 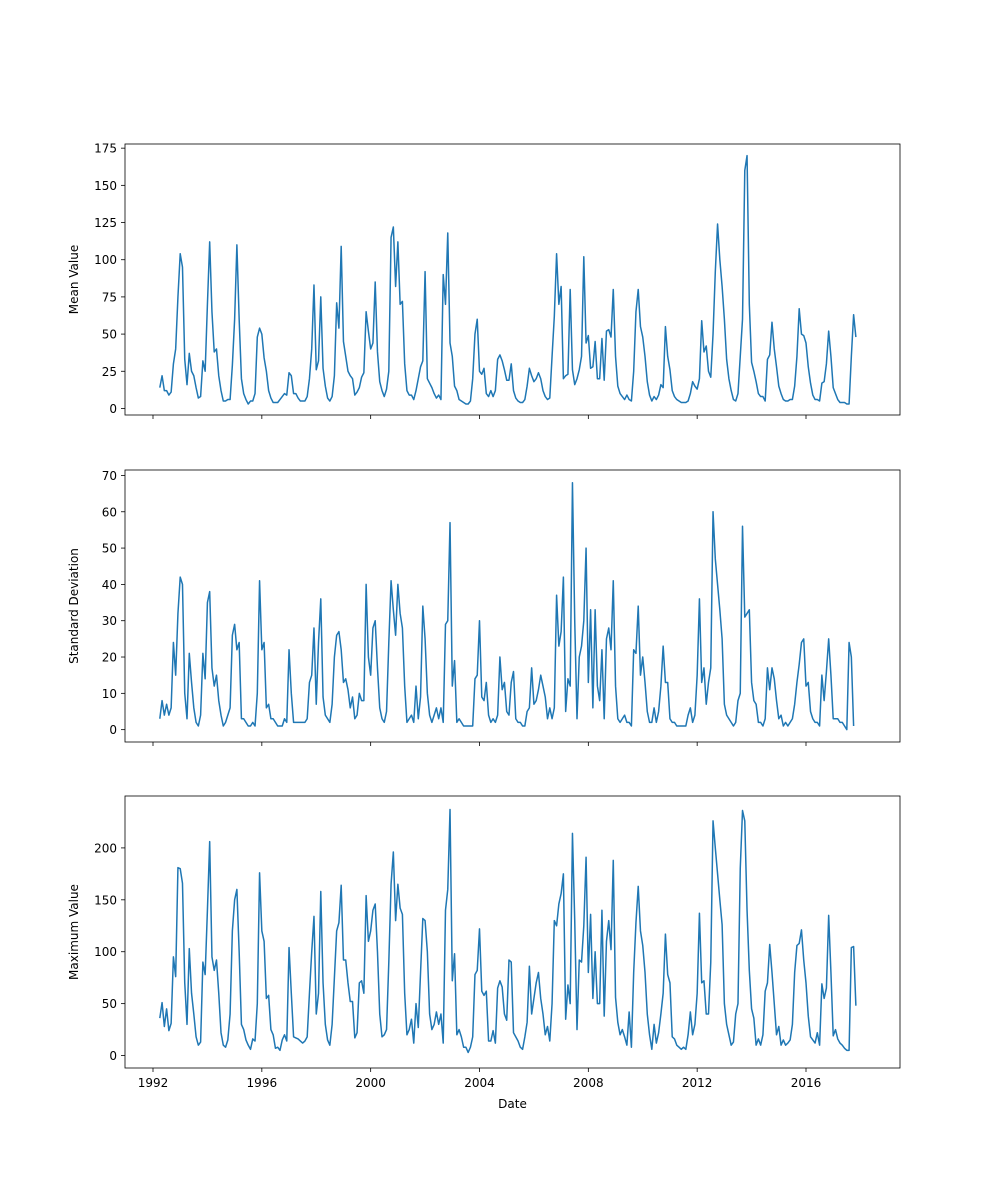 I want to click on xtick-label: 2008, so click(x=588, y=1083).